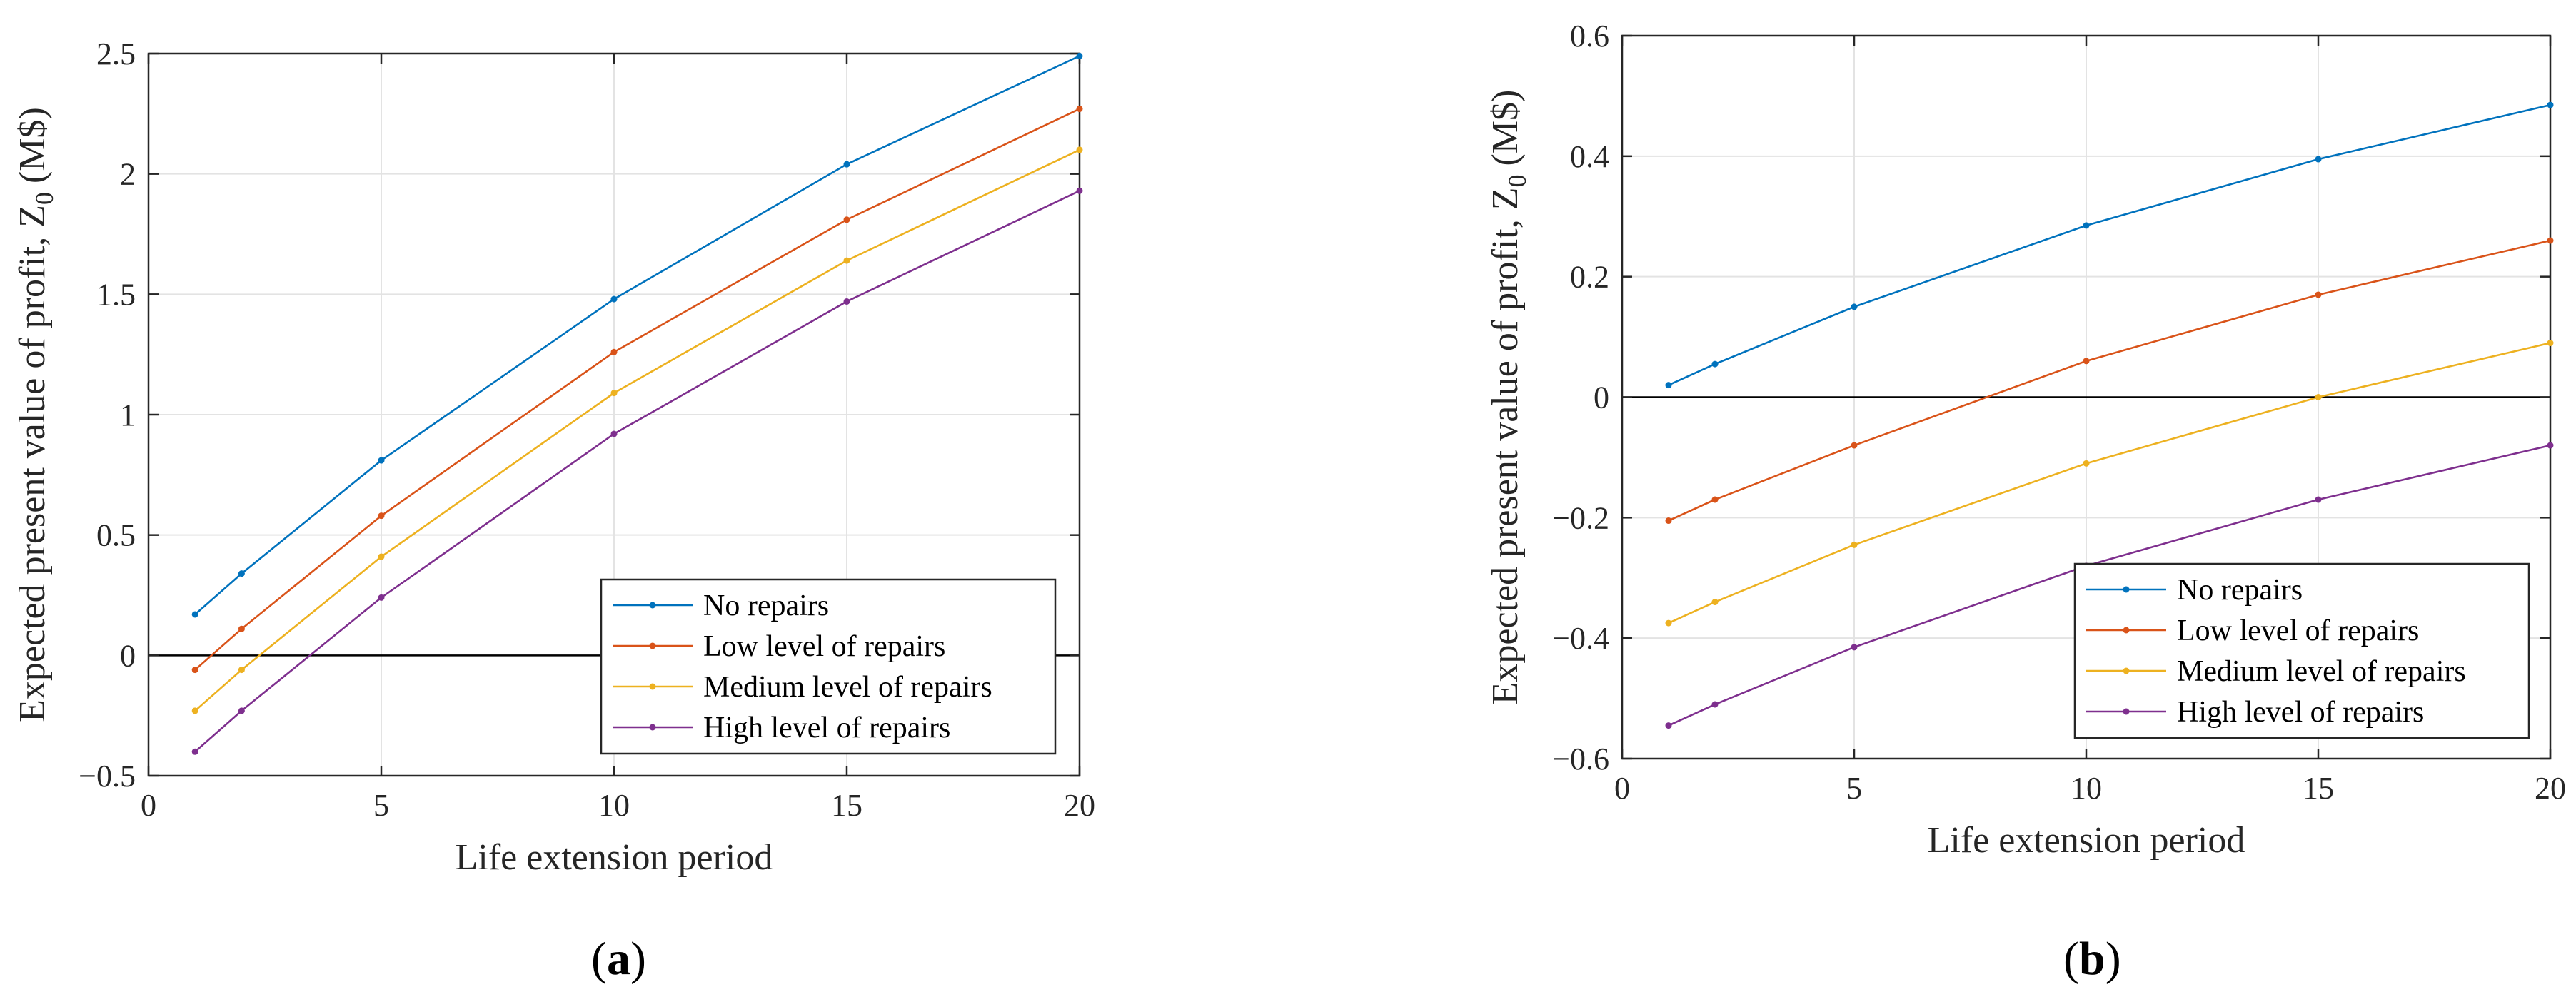 The image size is (2576, 1002). I want to click on y-tick-label: 0.6, so click(1590, 36).